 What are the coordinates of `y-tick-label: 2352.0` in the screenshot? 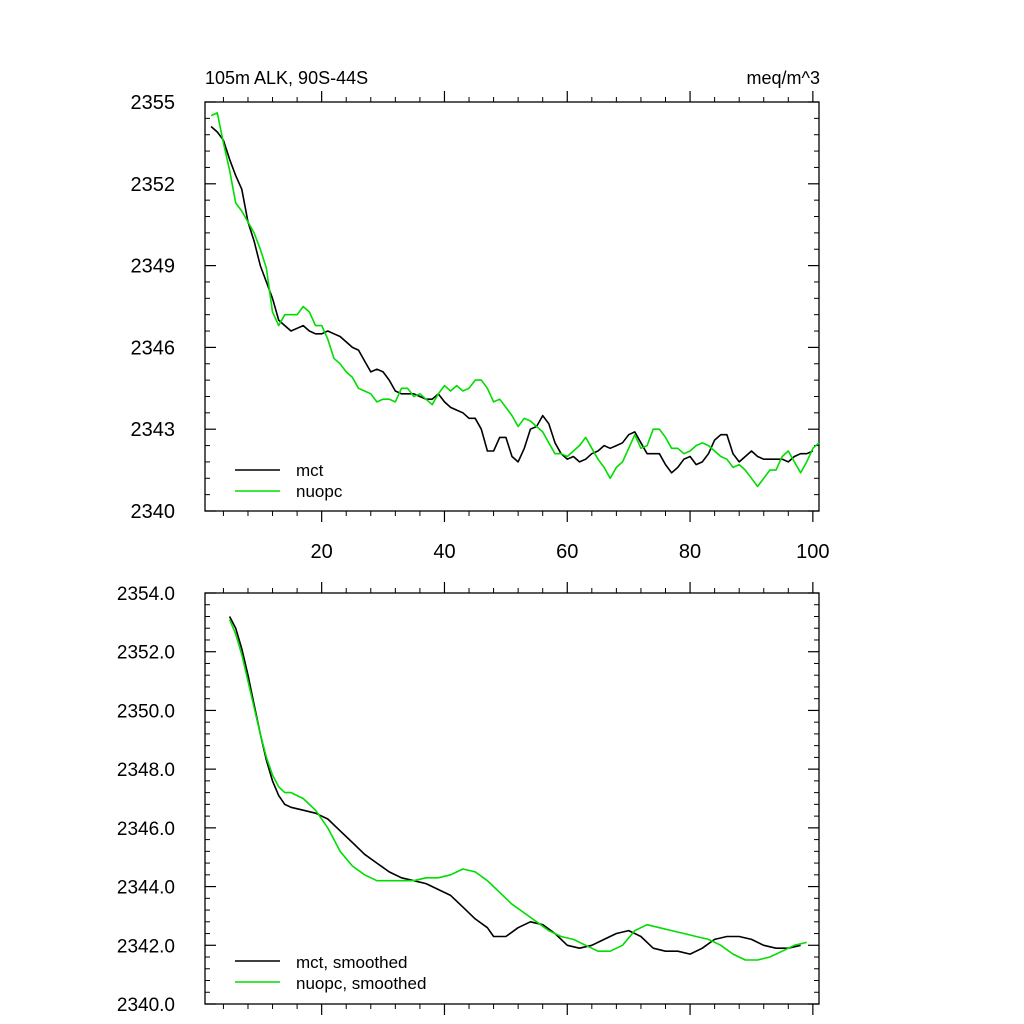 It's located at (146, 653).